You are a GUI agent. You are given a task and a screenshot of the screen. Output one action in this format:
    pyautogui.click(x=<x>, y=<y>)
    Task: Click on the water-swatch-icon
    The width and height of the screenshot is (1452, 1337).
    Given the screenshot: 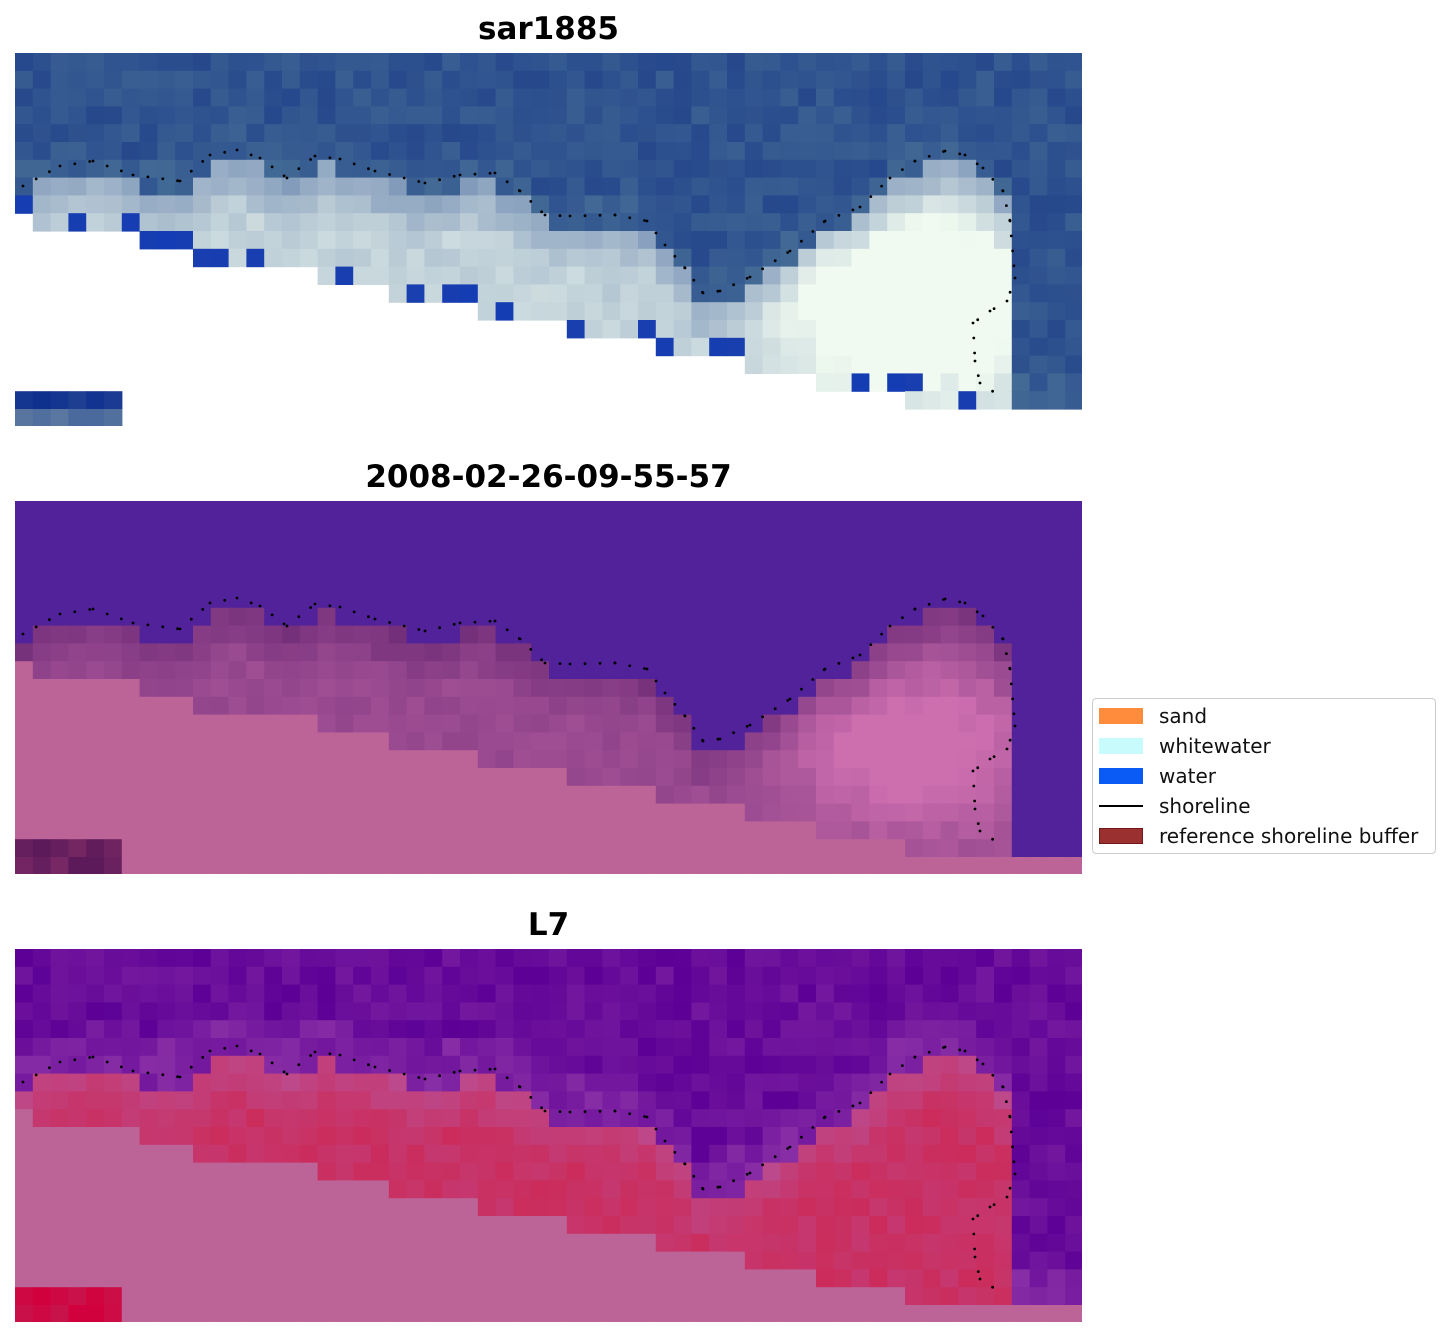 What is the action you would take?
    pyautogui.click(x=1121, y=776)
    